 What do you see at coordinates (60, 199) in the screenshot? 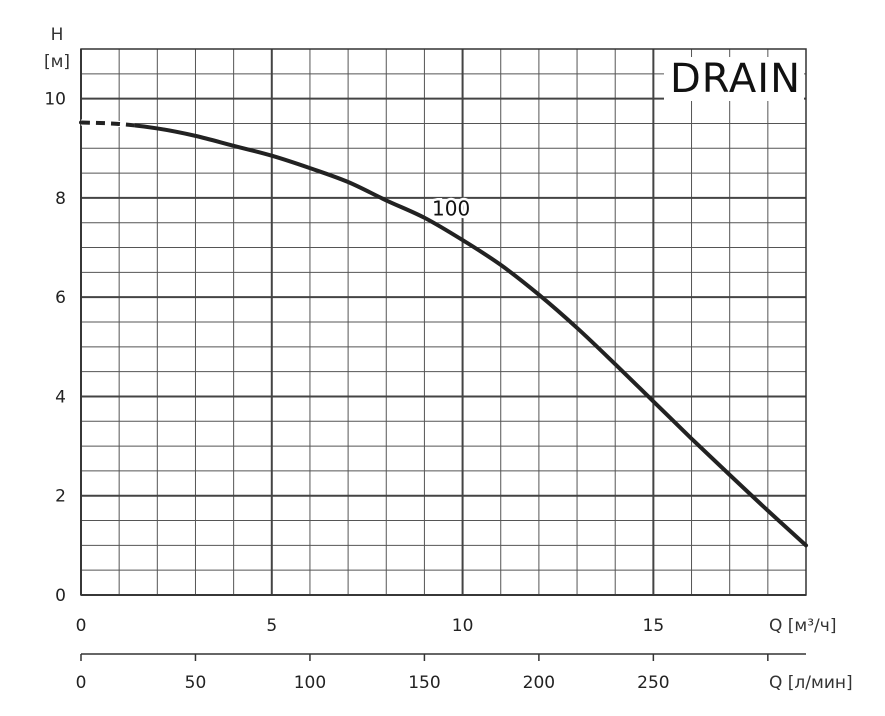
I see `y-tick-label: 8` at bounding box center [60, 199].